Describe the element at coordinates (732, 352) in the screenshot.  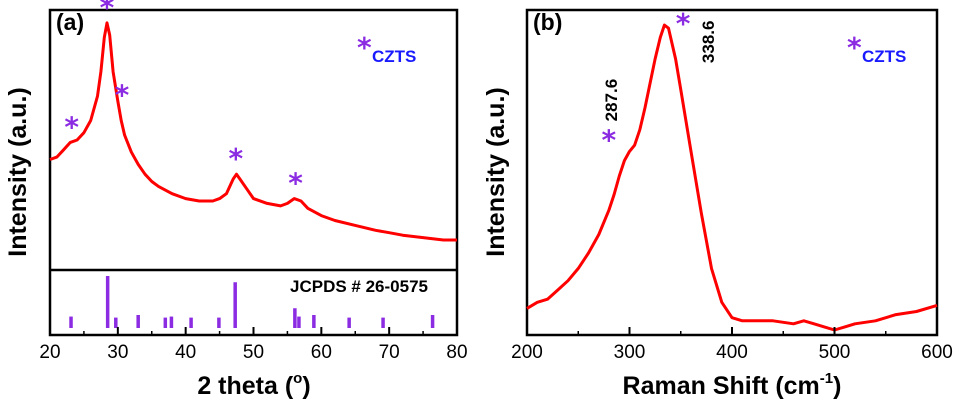
I see `x-tick-label: 400` at that location.